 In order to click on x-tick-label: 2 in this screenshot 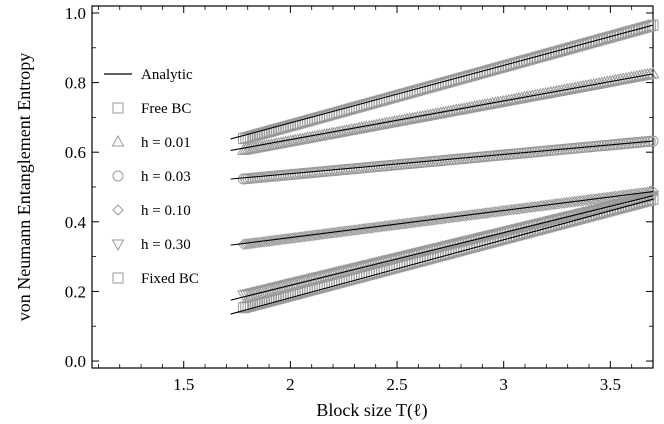, I will do `click(290, 384)`.